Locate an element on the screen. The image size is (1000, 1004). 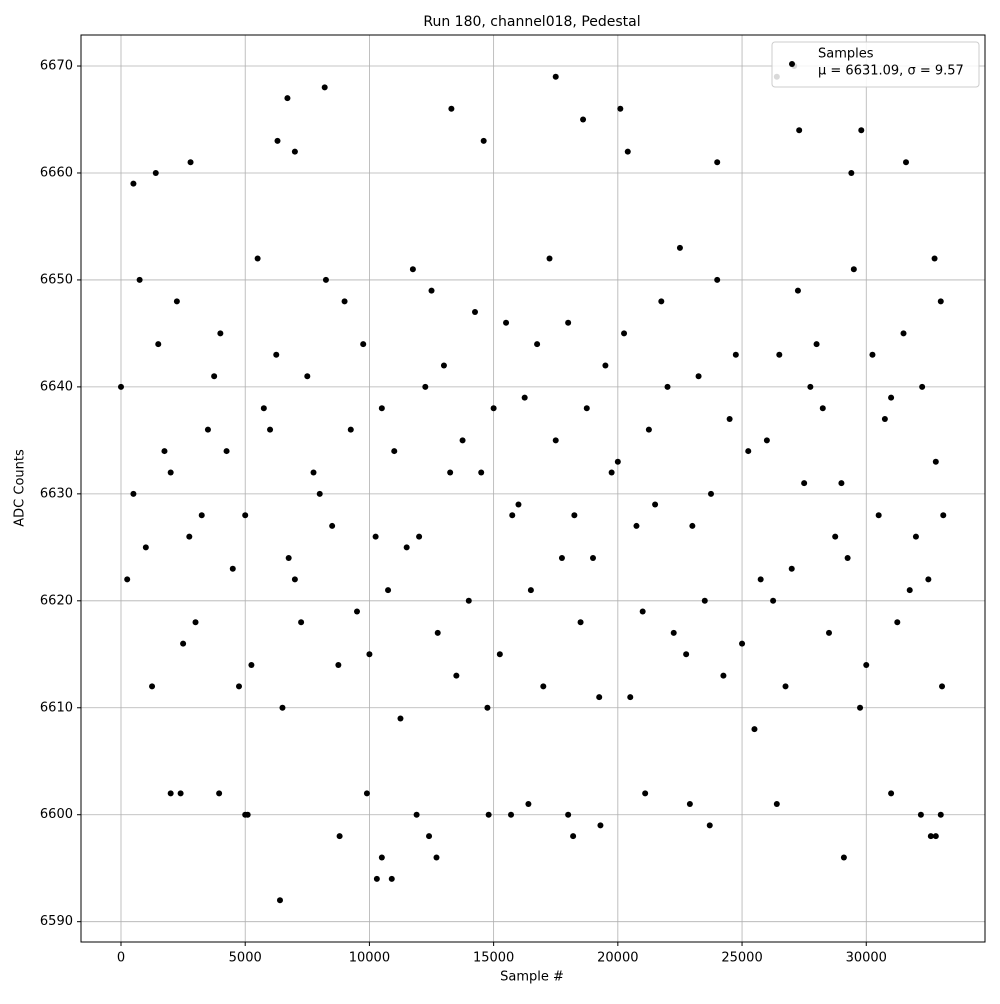
y-tick-label: 6600 is located at coordinates (56, 814).